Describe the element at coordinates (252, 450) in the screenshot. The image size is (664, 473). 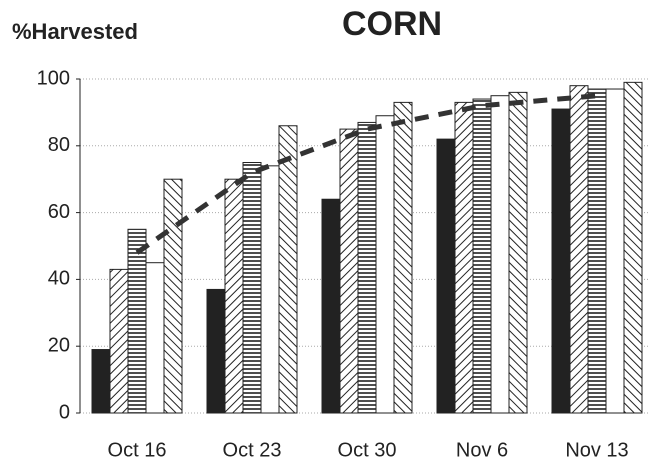
I see `x-tick-label: Oct 23` at that location.